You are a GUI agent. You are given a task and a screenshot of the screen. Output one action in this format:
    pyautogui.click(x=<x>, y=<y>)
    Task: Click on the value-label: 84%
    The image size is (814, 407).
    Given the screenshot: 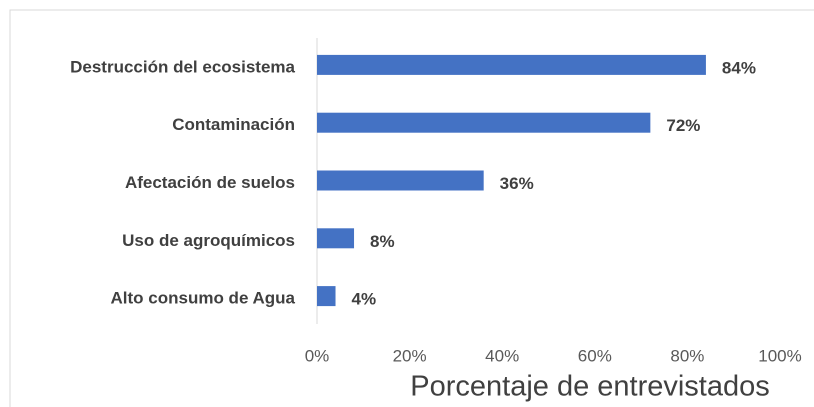 What is the action you would take?
    pyautogui.click(x=739, y=67)
    